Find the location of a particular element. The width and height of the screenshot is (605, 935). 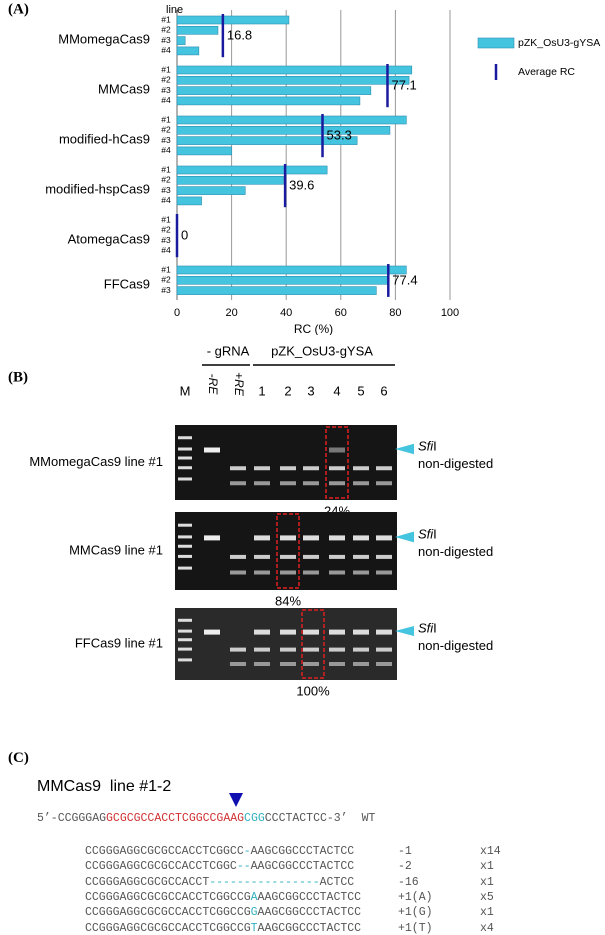

mutation-type: -2 is located at coordinates (405, 867).